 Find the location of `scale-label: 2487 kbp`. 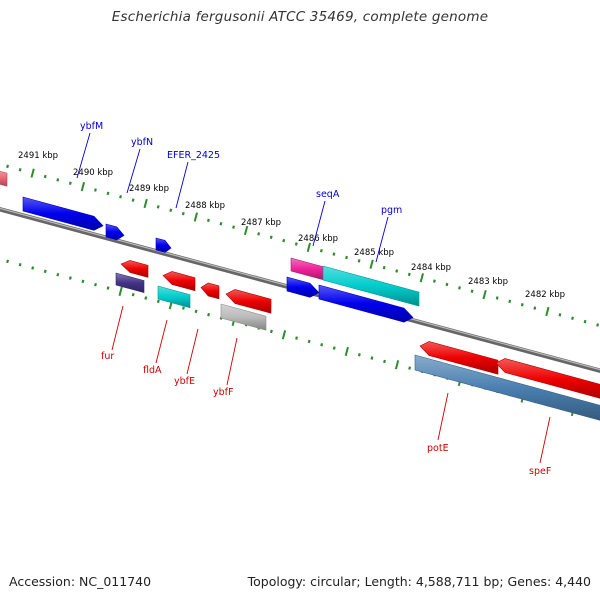

scale-label: 2487 kbp is located at coordinates (261, 223).